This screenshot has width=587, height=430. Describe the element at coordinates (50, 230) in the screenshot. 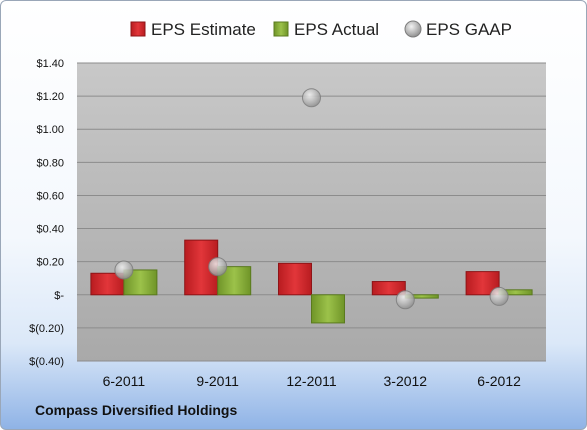

I see `y-tick-label: $0.40` at that location.